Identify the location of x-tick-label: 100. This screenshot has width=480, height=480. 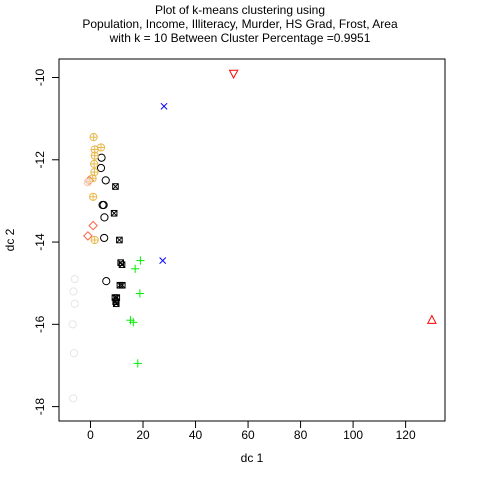
(353, 435).